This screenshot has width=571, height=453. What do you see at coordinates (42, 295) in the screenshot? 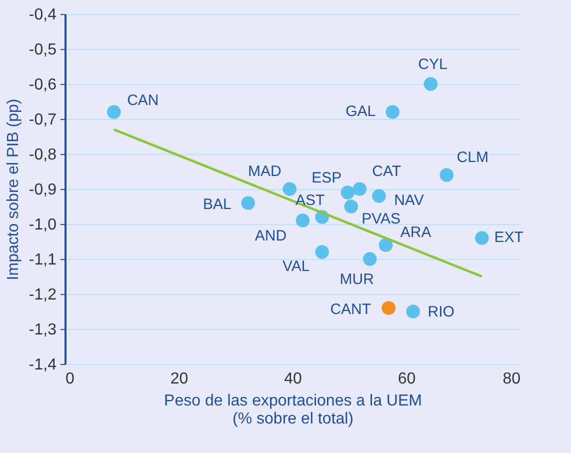
I see `y-tick-label: -1,2` at bounding box center [42, 295].